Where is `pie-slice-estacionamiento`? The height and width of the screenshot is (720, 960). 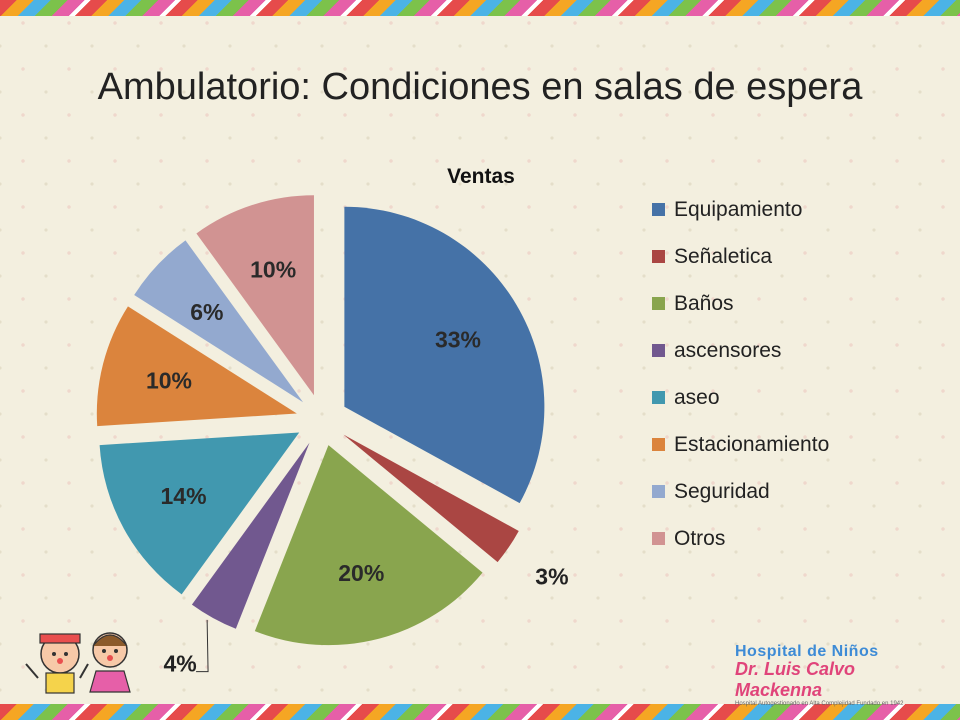
pie-slice-estacionamiento is located at coordinates (196, 366).